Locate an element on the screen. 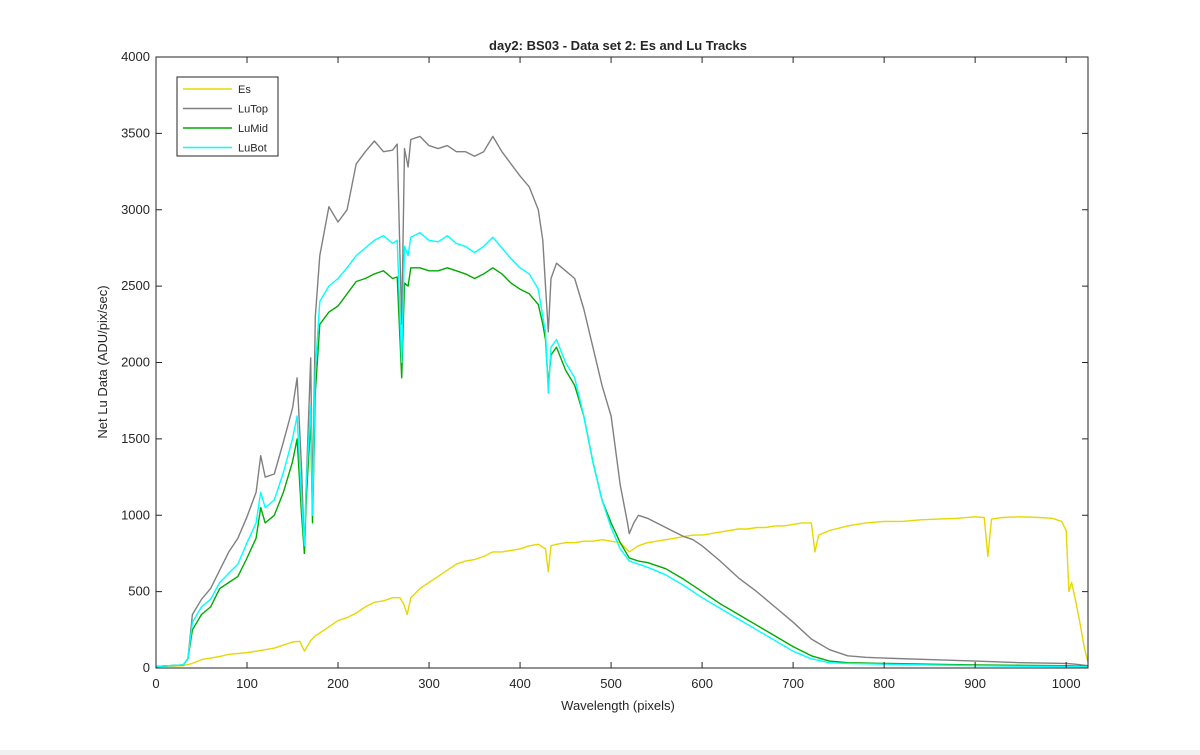 This screenshot has height=755, width=1200. x-tick-label: 500 is located at coordinates (611, 683).